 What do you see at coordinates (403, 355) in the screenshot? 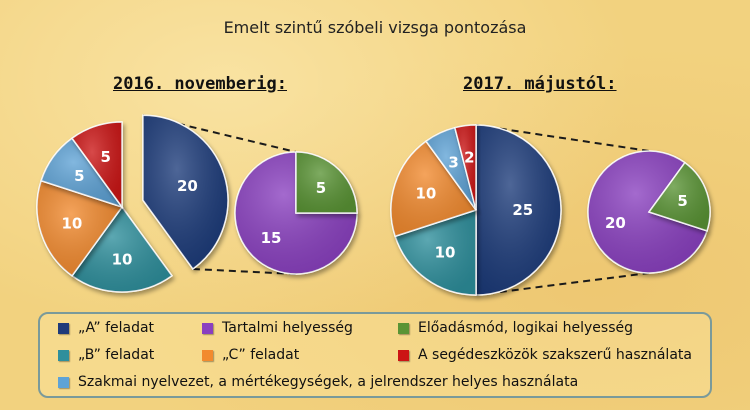
I see `legend-swatch-segedeszkoz` at bounding box center [403, 355].